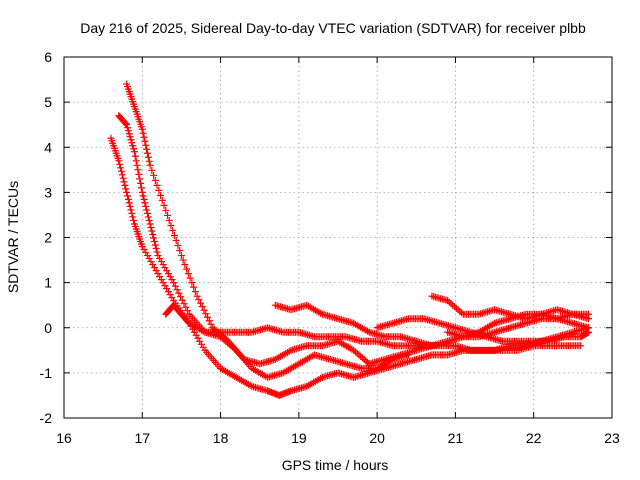 The image size is (640, 480). I want to click on y-tick-label: -2, so click(46, 418).